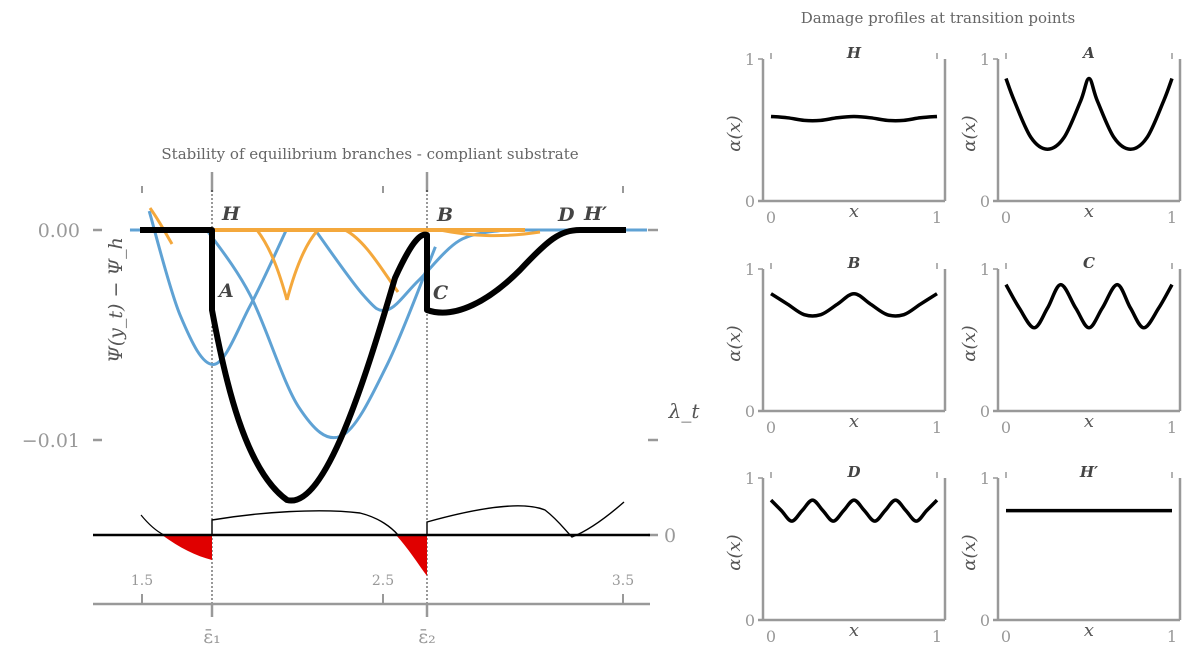  Describe the element at coordinates (1172, 636) in the screenshot. I see `profile-5-xtick-label-1: 1` at that location.